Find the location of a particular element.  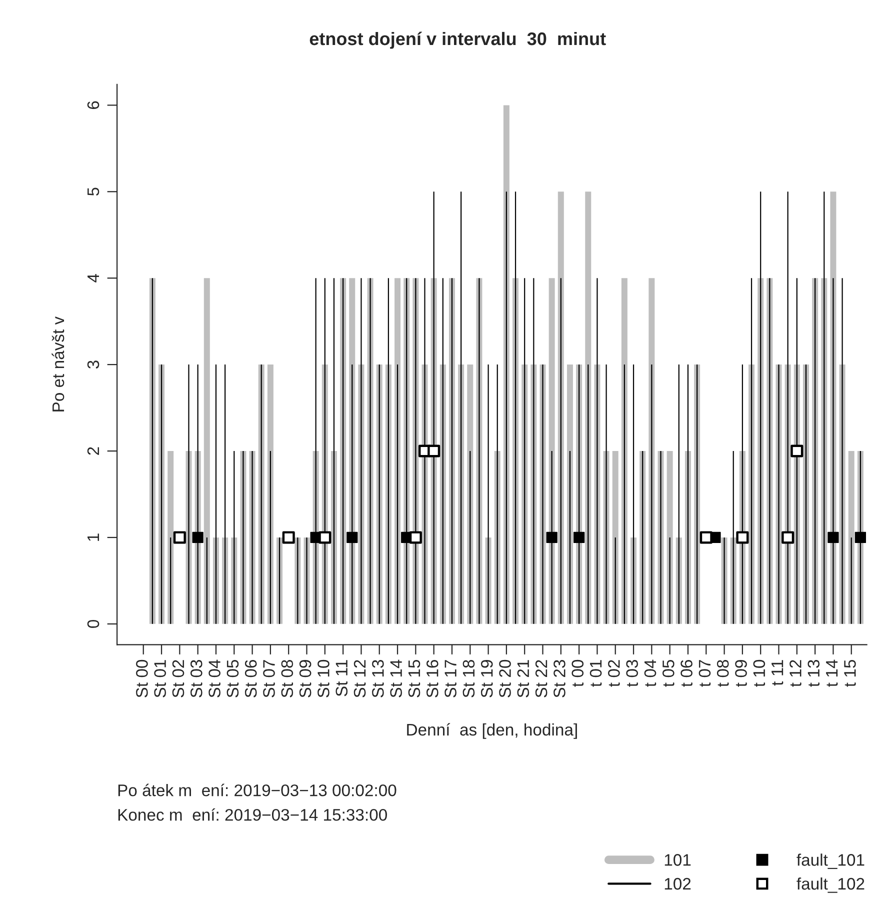

x-tick-label: St 19 is located at coordinates (486, 679).